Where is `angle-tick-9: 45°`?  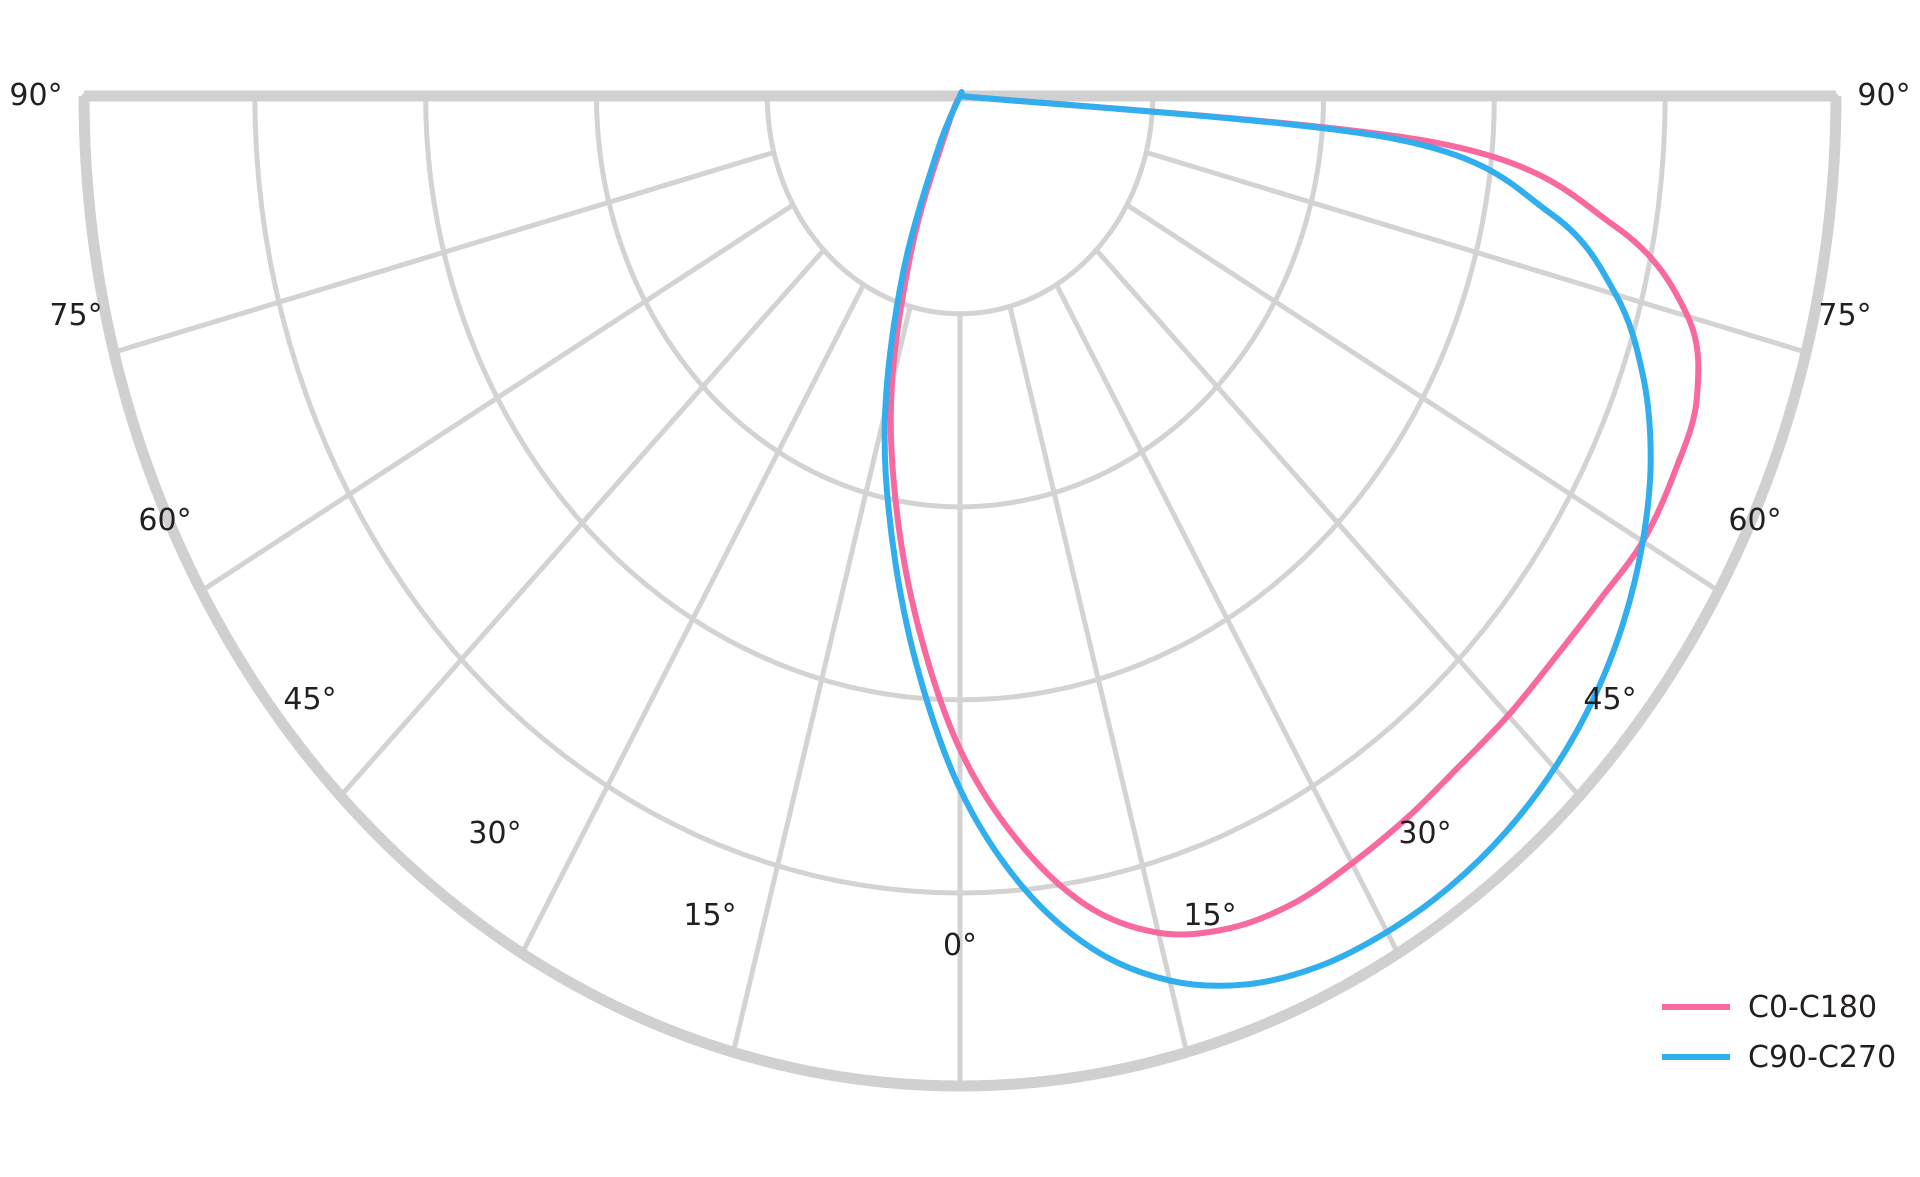 angle-tick-9: 45° is located at coordinates (1609, 699).